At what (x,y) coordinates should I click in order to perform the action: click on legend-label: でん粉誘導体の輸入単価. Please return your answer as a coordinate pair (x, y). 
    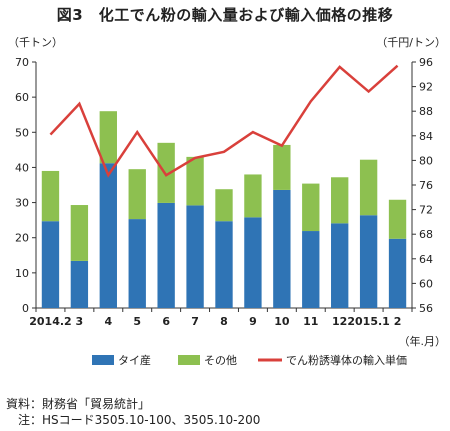
    Looking at the image, I should click on (346, 360).